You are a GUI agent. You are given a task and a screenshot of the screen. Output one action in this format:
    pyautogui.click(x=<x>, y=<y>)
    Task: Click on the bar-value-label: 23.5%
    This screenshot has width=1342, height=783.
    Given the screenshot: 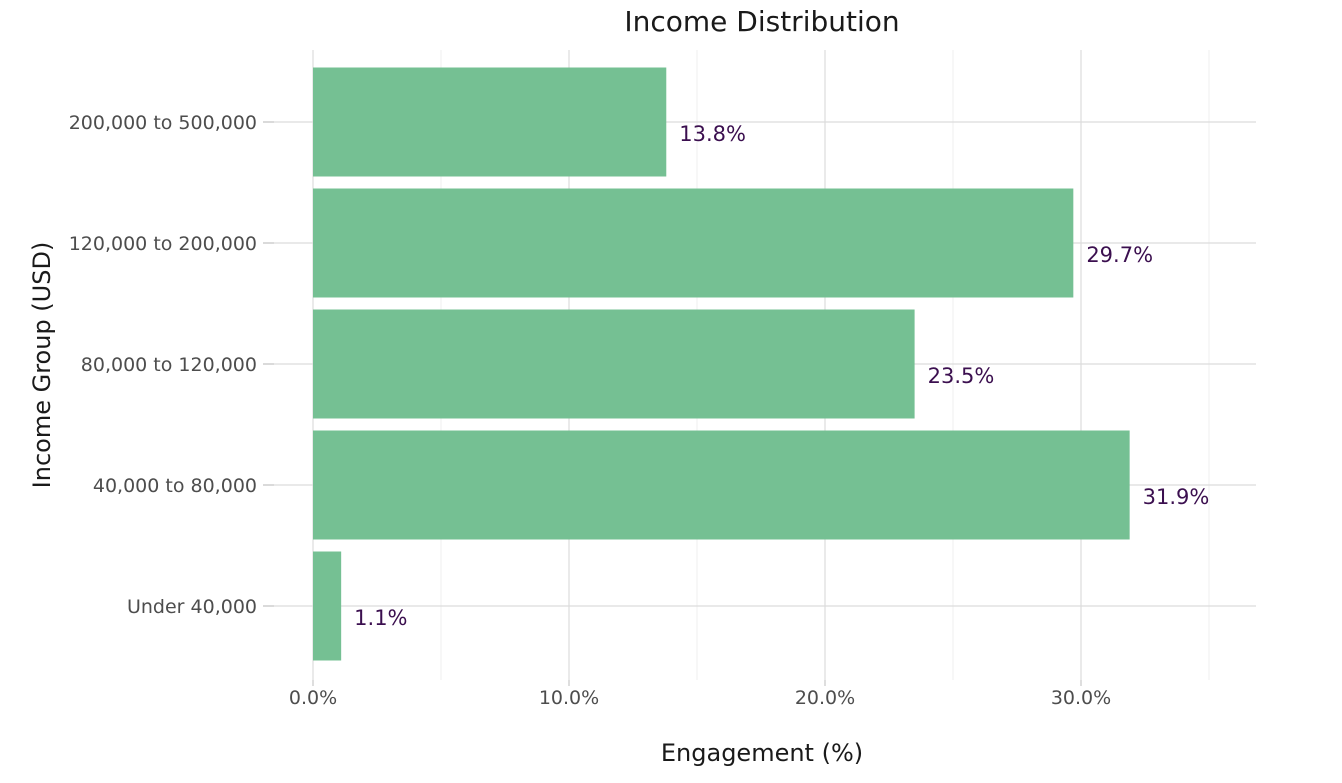 What is the action you would take?
    pyautogui.click(x=961, y=376)
    